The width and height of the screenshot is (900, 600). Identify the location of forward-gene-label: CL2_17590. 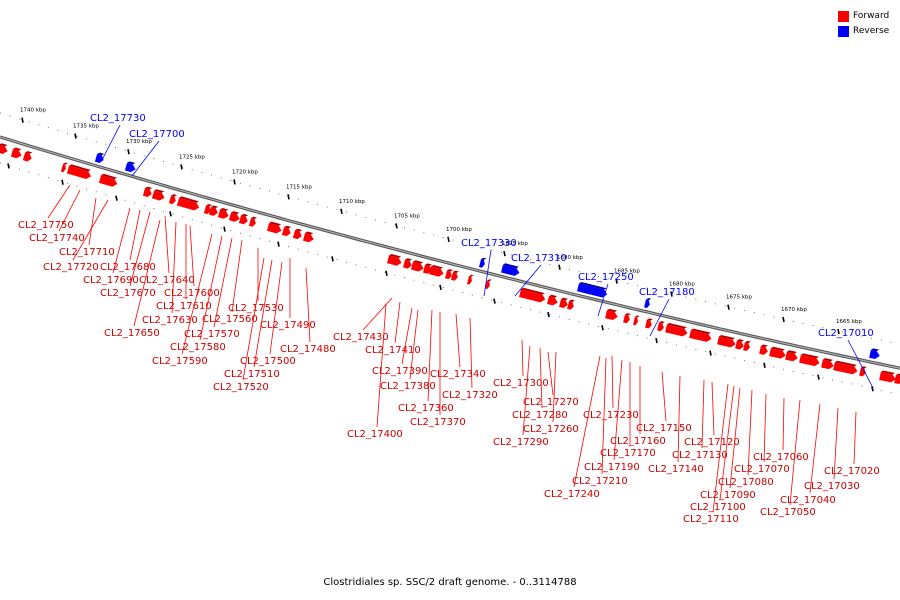
(180, 361).